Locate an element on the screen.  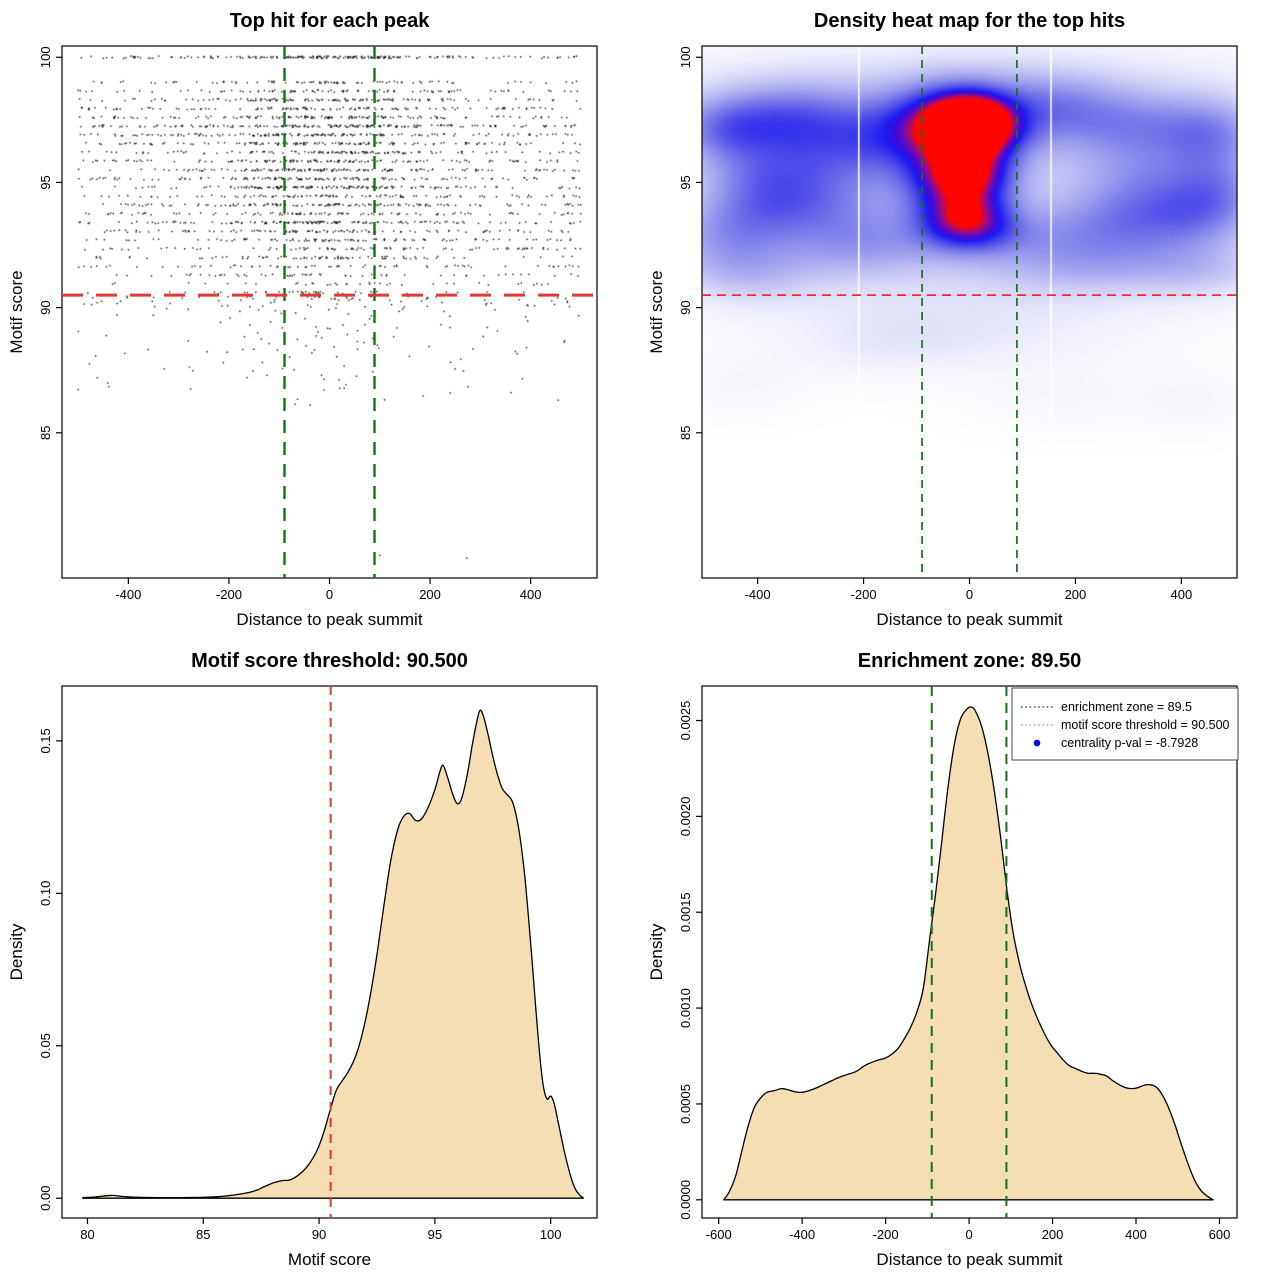
legend-box is located at coordinates (1125, 724).